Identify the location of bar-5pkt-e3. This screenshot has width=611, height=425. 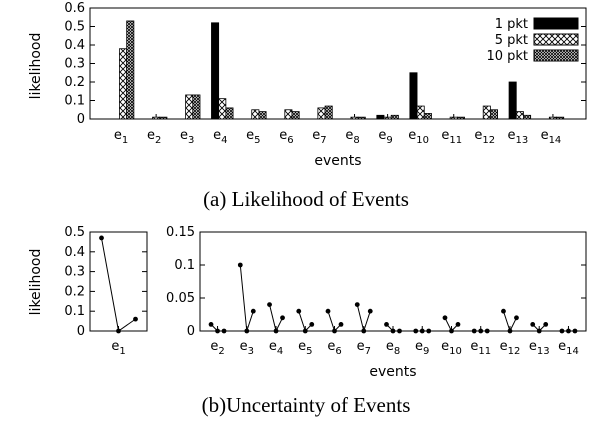
(189, 107).